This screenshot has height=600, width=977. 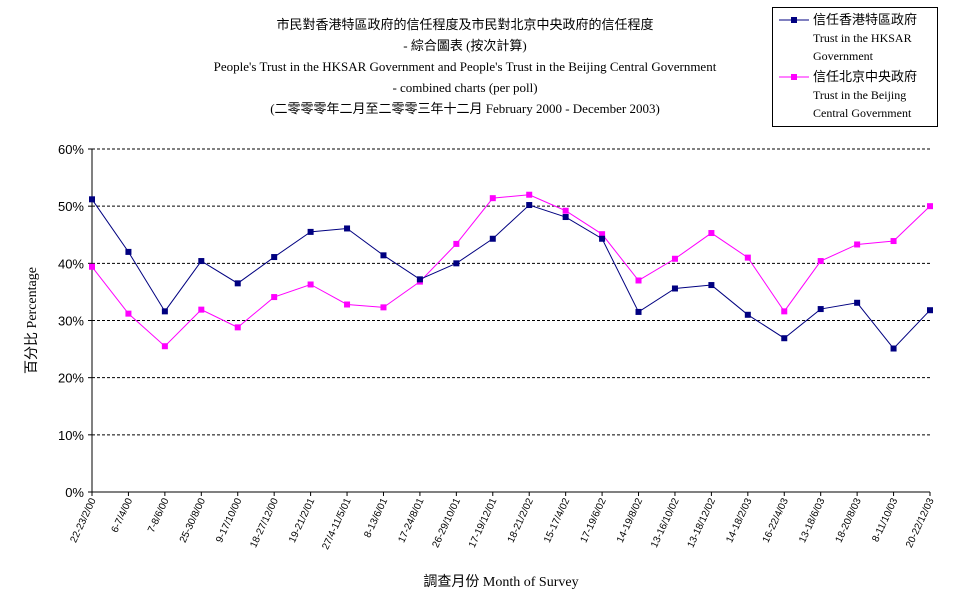 What do you see at coordinates (264, 522) in the screenshot?
I see `x-tick-label: 18-27/12/00` at bounding box center [264, 522].